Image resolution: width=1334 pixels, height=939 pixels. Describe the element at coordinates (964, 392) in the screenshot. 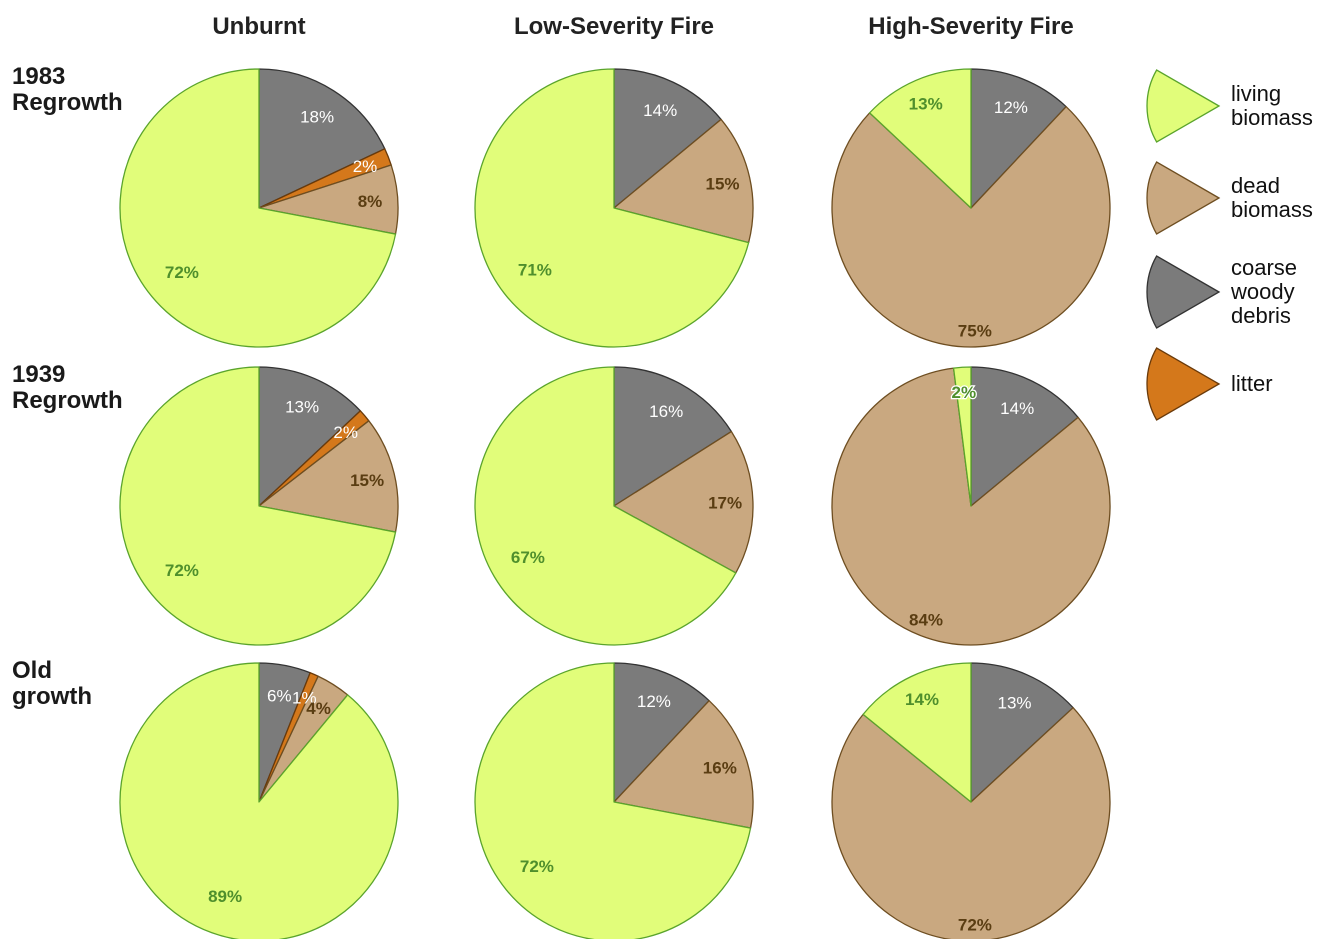

I see `pie-label-living: 2%` at that location.